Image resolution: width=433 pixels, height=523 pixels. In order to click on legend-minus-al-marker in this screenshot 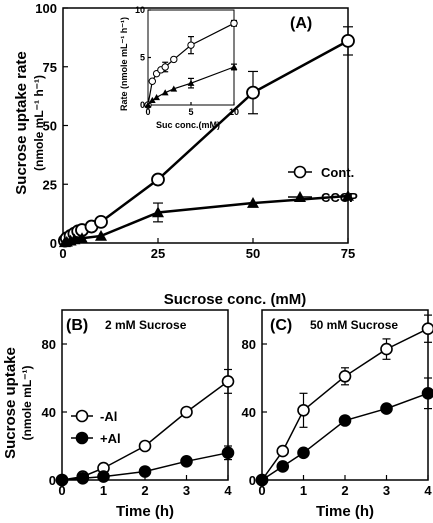, I will do `click(82, 416)`.